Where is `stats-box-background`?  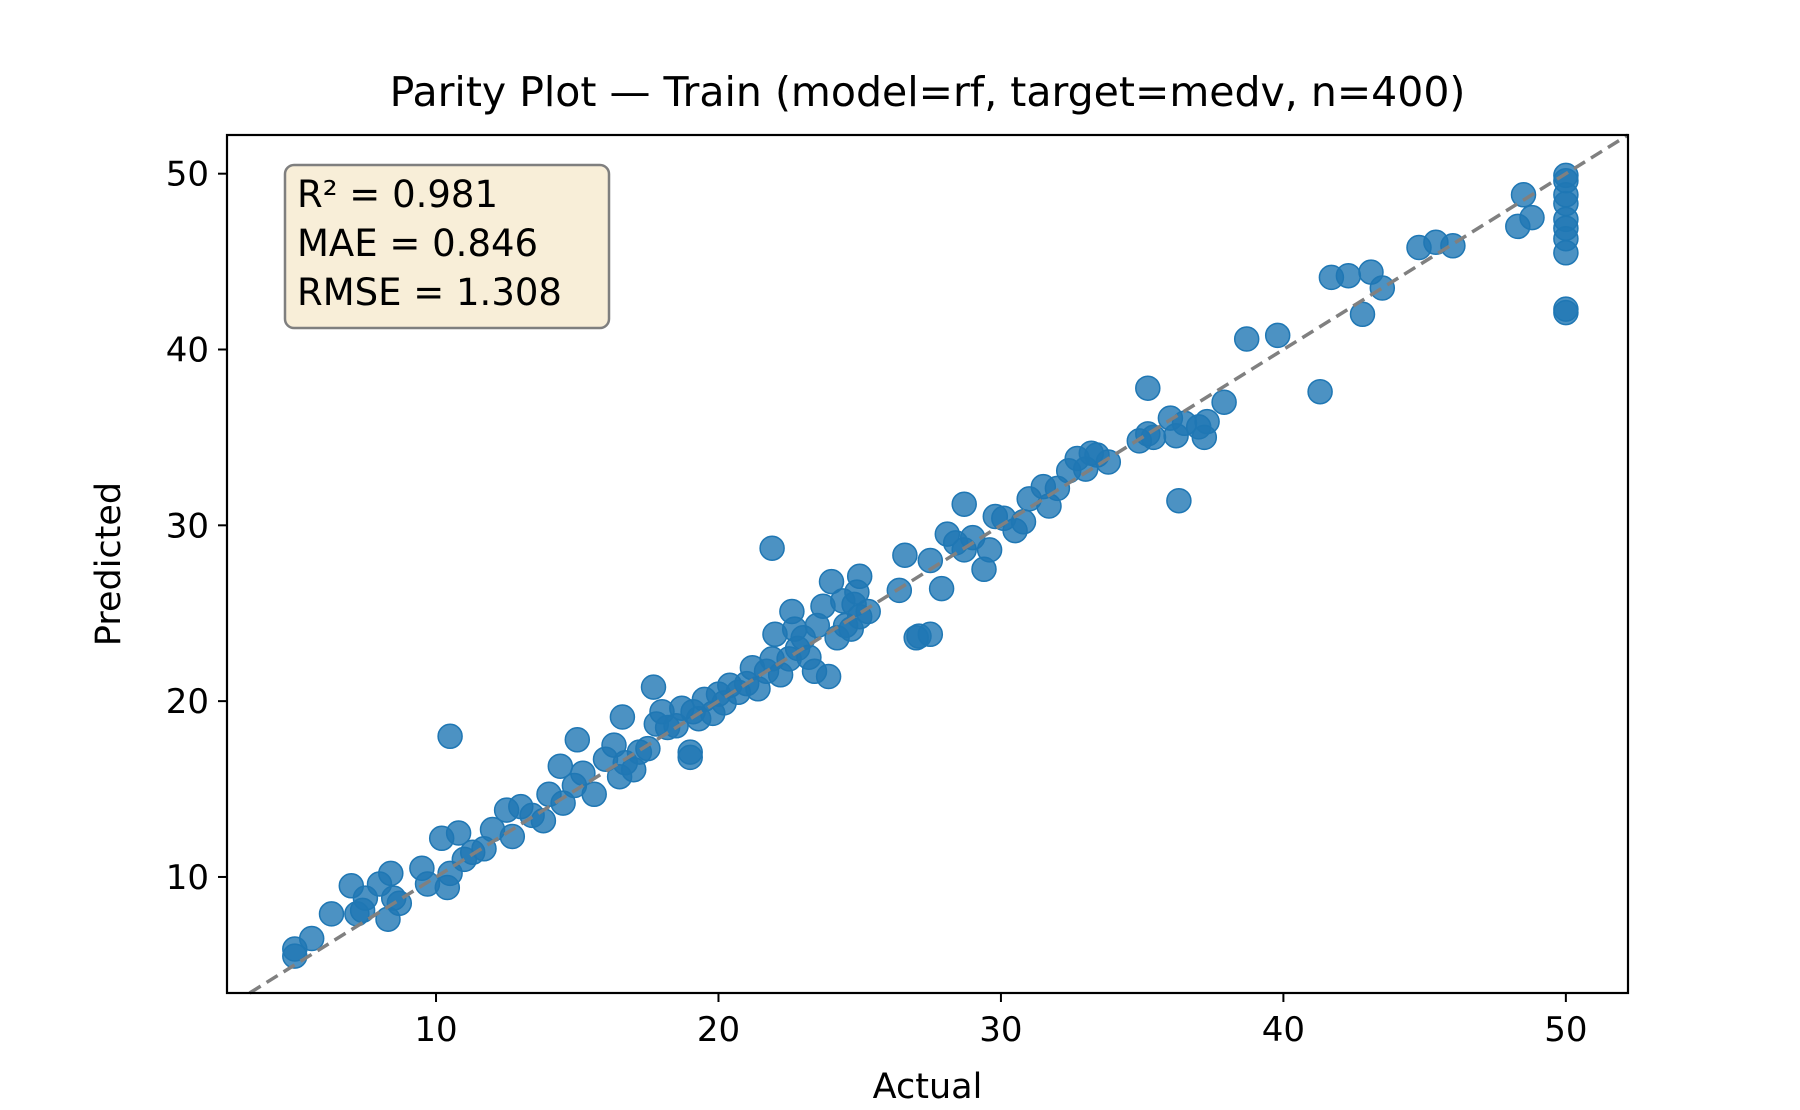 stats-box-background is located at coordinates (447, 246).